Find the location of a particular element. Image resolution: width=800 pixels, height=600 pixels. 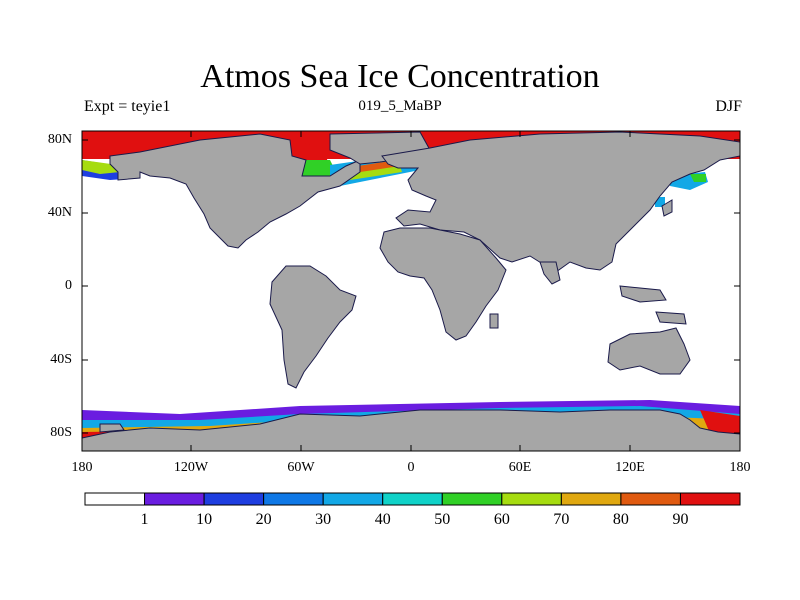

x-label-60e: 60E is located at coordinates (520, 467).